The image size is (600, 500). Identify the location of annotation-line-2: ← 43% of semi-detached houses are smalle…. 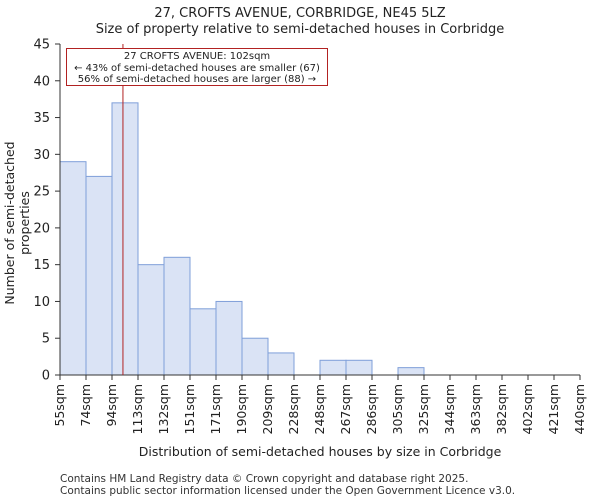
(197, 68).